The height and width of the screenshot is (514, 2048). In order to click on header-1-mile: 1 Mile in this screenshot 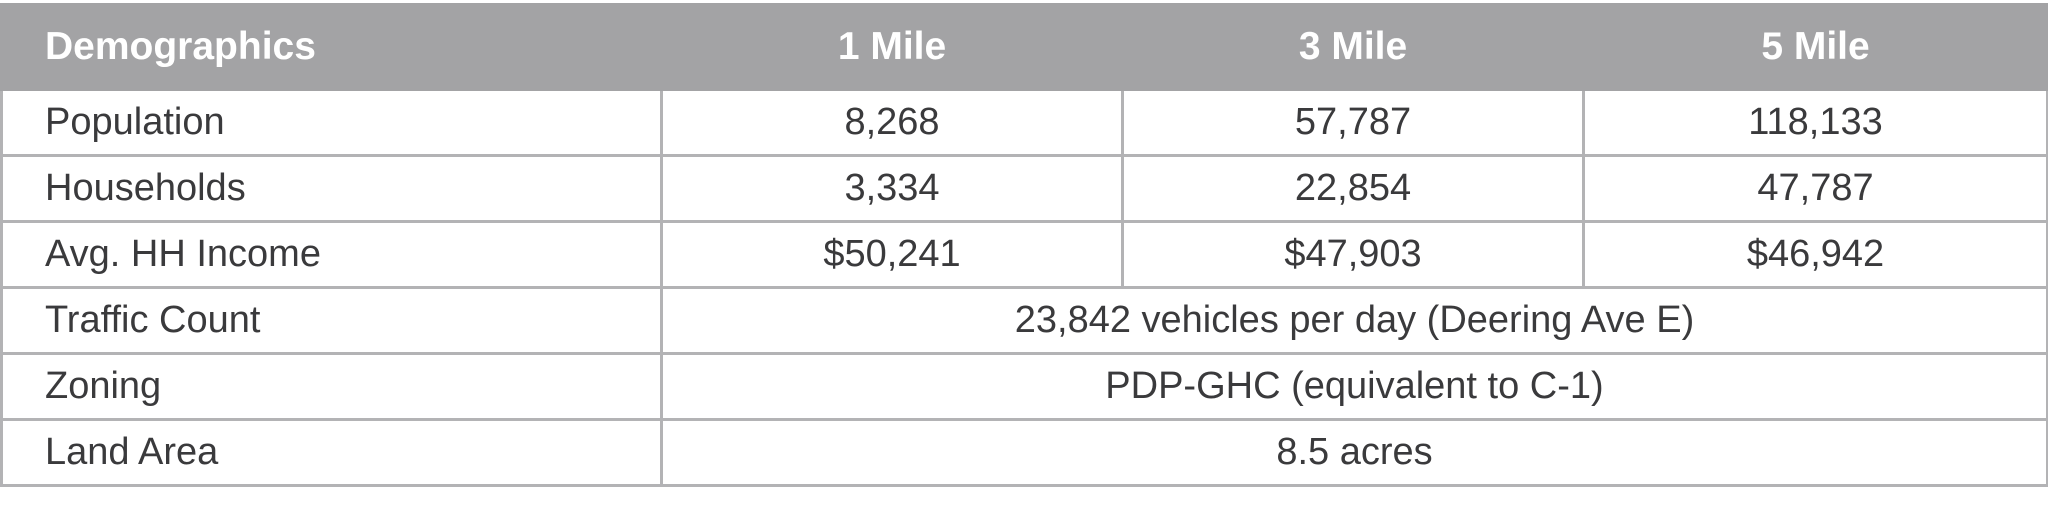, I will do `click(892, 47)`.